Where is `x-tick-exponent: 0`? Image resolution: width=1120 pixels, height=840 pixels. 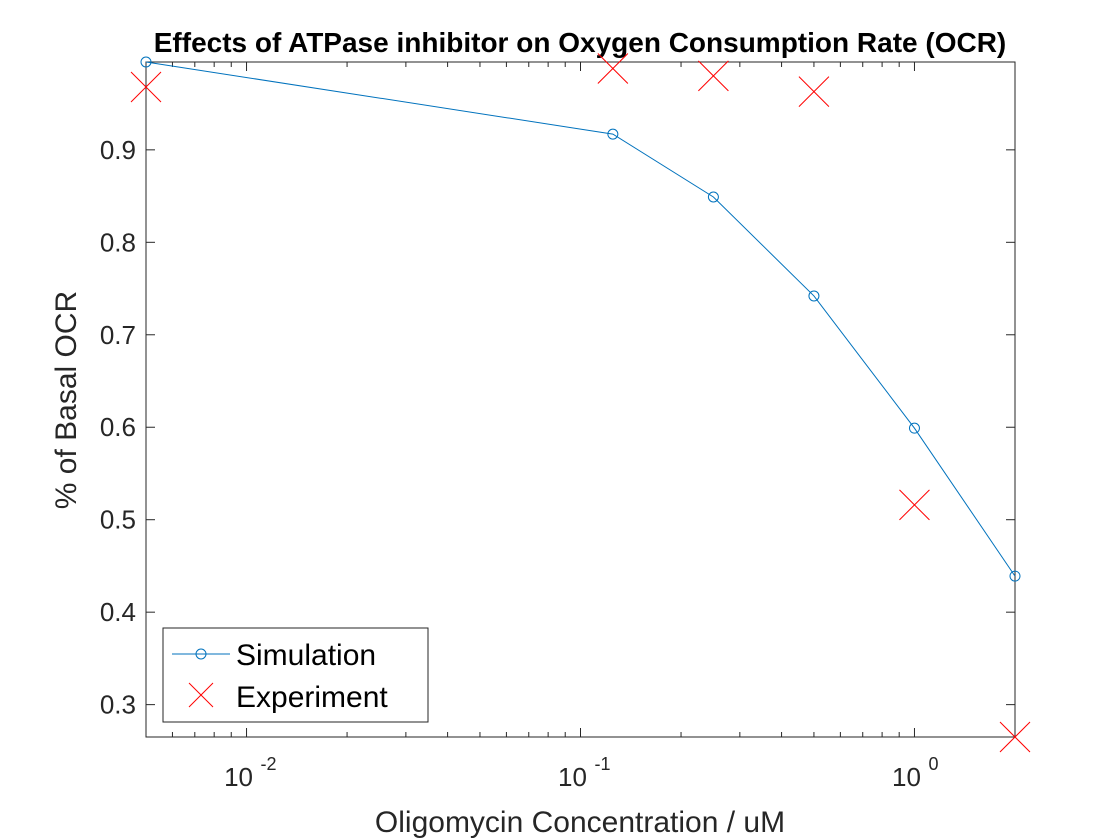
x-tick-exponent: 0 is located at coordinates (933, 764).